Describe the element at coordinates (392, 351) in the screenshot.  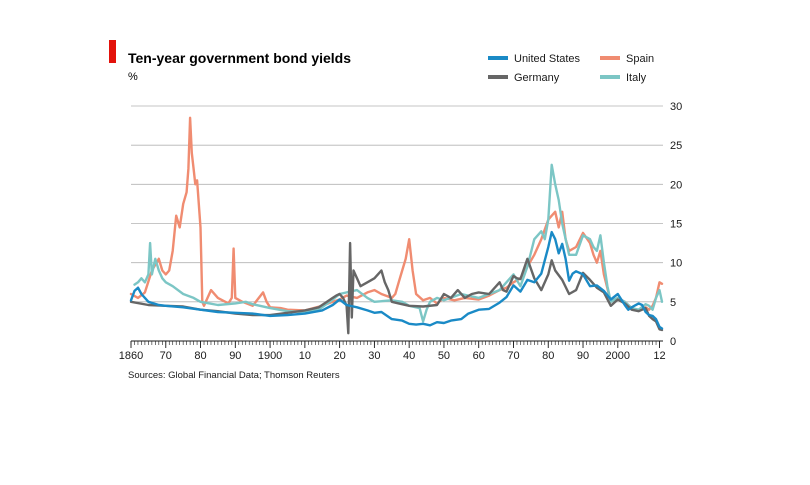
I see `x-axis: 1860 70 80 90 1900 10 20 30 40 50 60 70 80 90 2000 12` at that location.